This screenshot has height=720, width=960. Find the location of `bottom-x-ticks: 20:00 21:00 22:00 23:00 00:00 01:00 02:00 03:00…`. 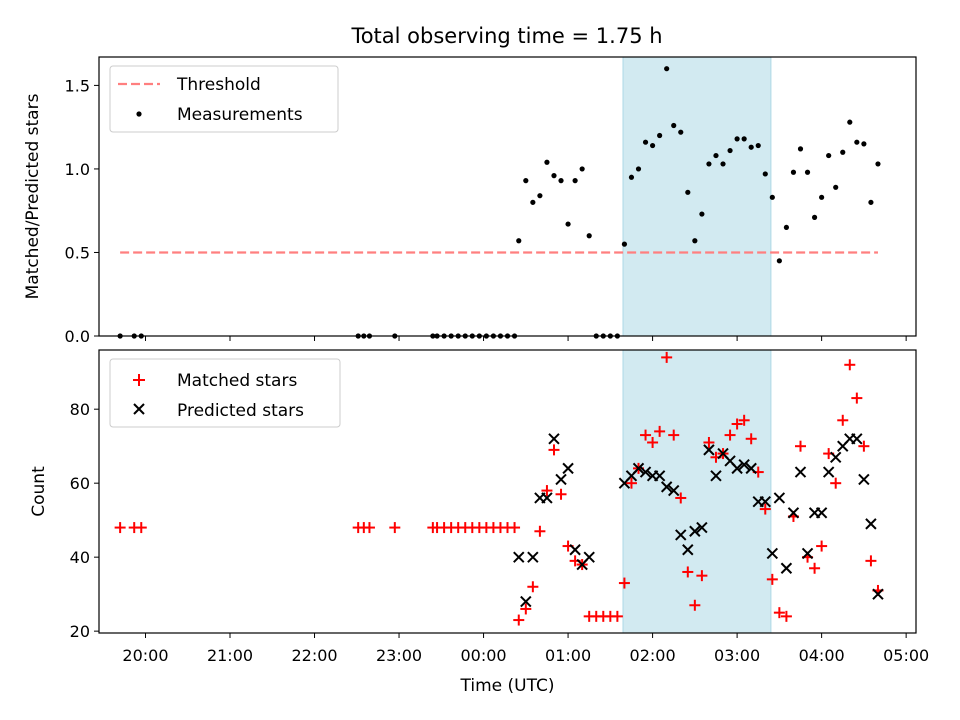

bottom-x-ticks: 20:00 21:00 22:00 23:00 00:00 01:00 02:00 03:00… is located at coordinates (525, 649).